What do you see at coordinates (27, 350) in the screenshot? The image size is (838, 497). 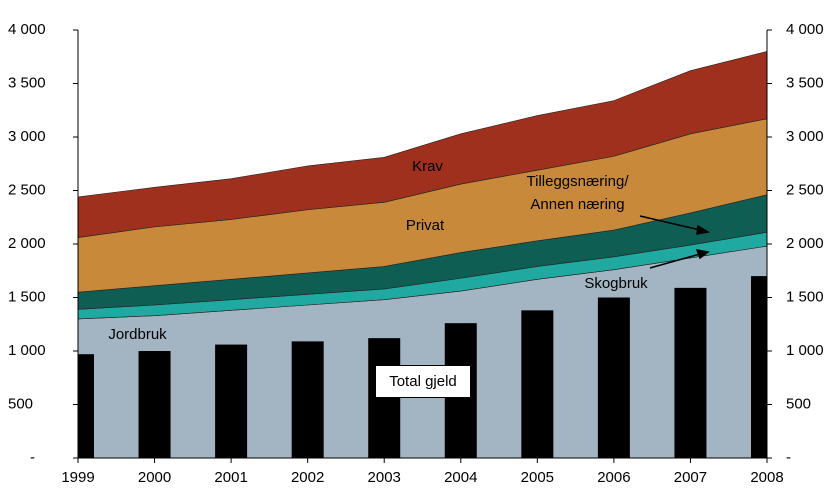 I see `y-tick-label: 1 000` at bounding box center [27, 350].